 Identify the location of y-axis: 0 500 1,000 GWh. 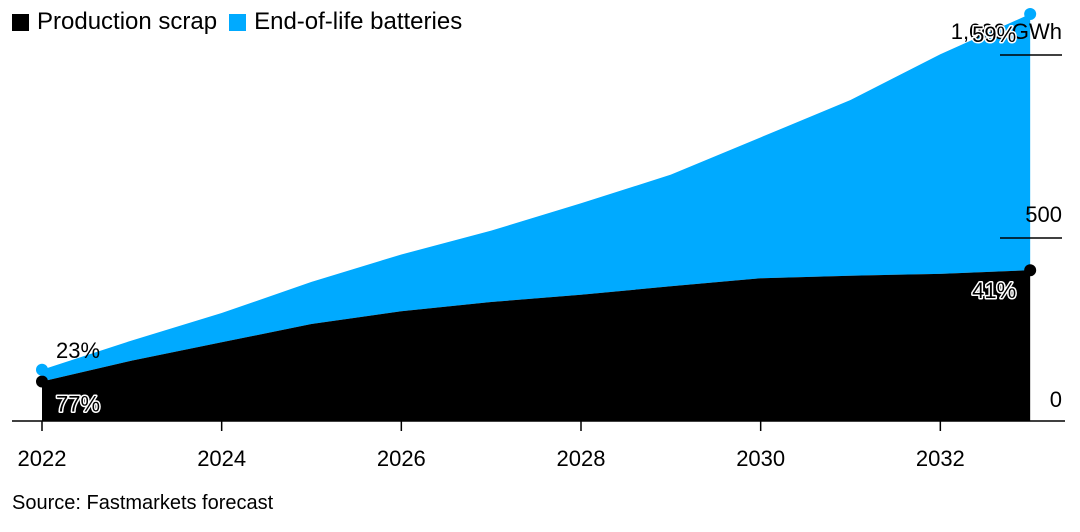
(1006, 215).